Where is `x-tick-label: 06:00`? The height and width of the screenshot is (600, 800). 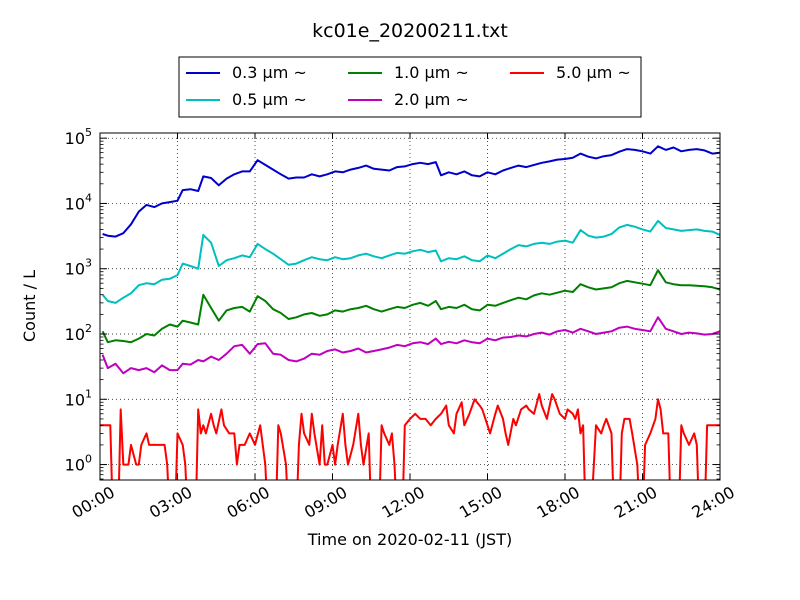
x-tick-label: 06:00 is located at coordinates (248, 502).